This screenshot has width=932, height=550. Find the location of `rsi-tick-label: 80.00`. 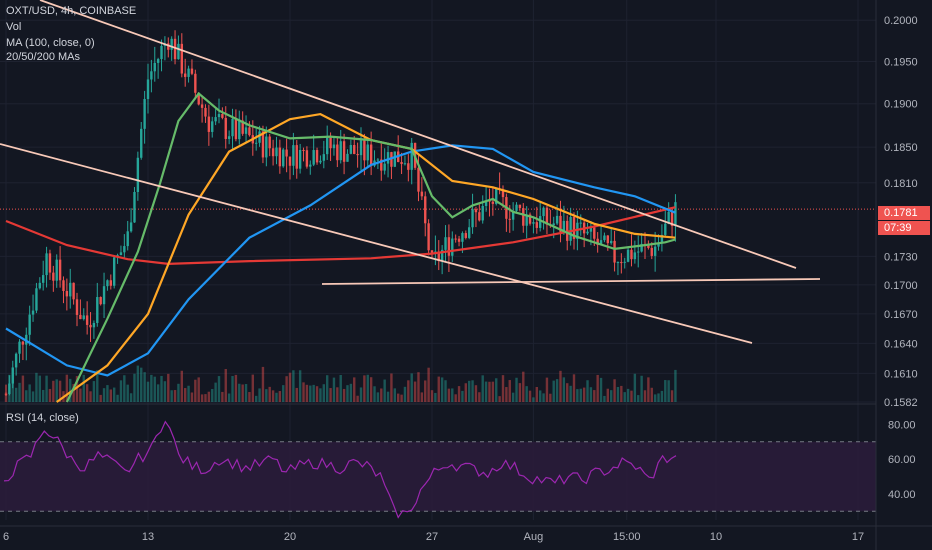

rsi-tick-label: 80.00 is located at coordinates (902, 425).